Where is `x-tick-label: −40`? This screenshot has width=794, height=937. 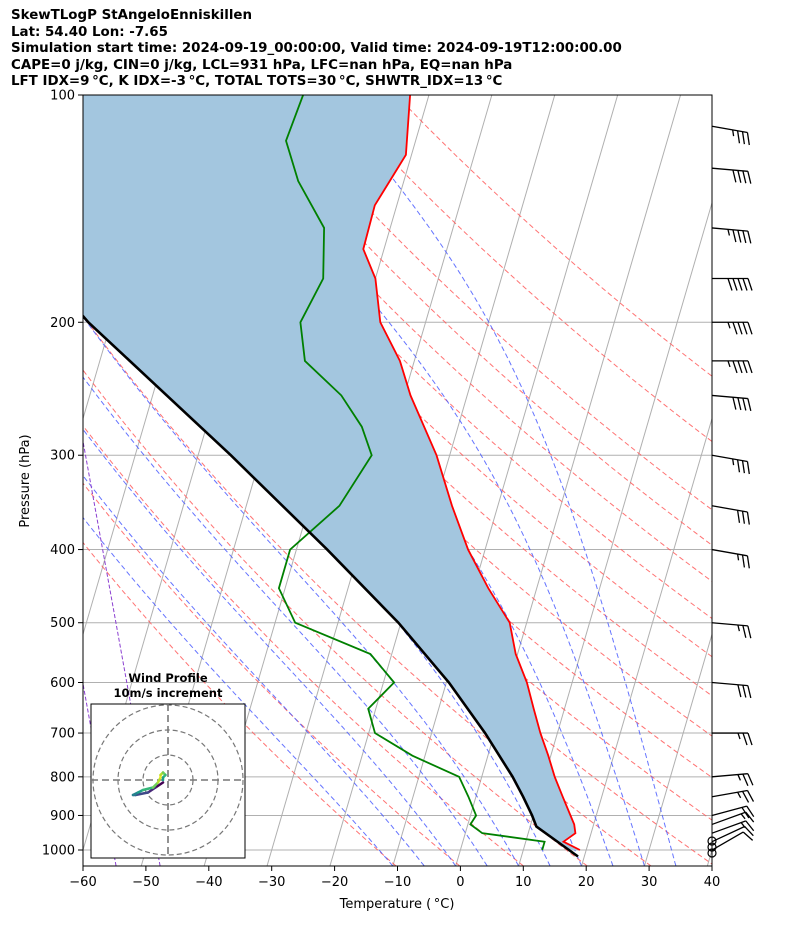 x-tick-label: −40 is located at coordinates (208, 882).